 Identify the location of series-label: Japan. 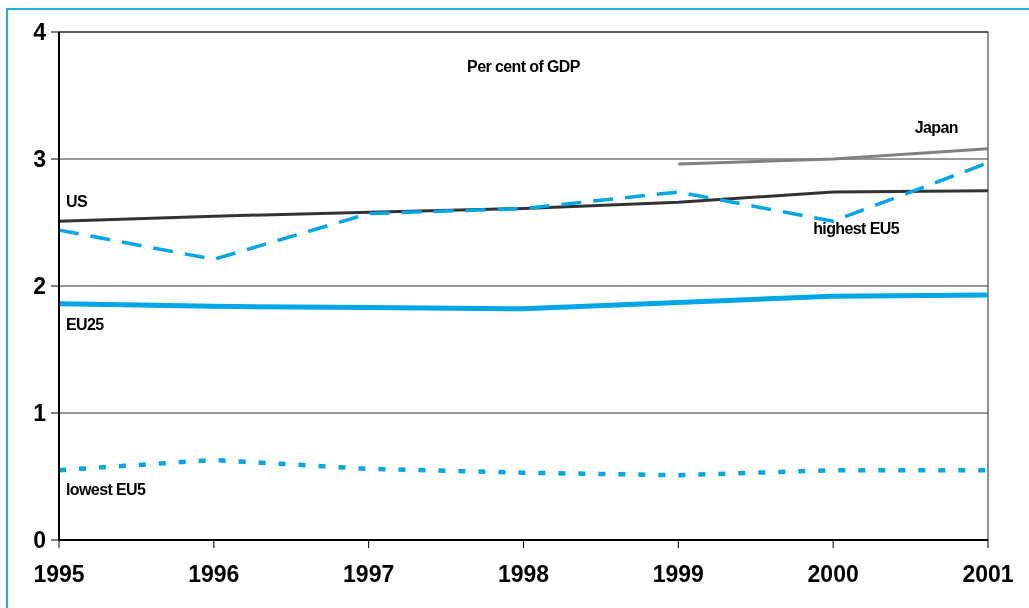
(936, 127).